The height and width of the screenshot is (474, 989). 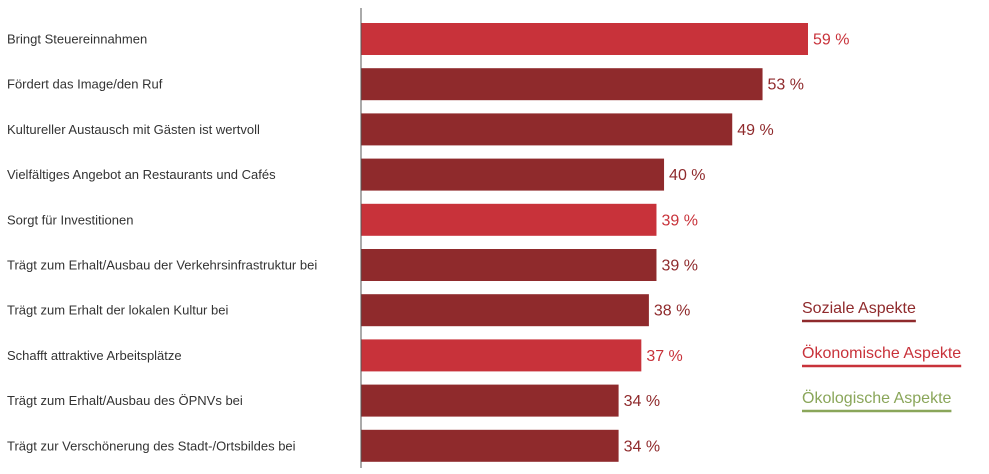 I want to click on category-label: Fördert das Image/den Ruf, so click(x=85, y=84).